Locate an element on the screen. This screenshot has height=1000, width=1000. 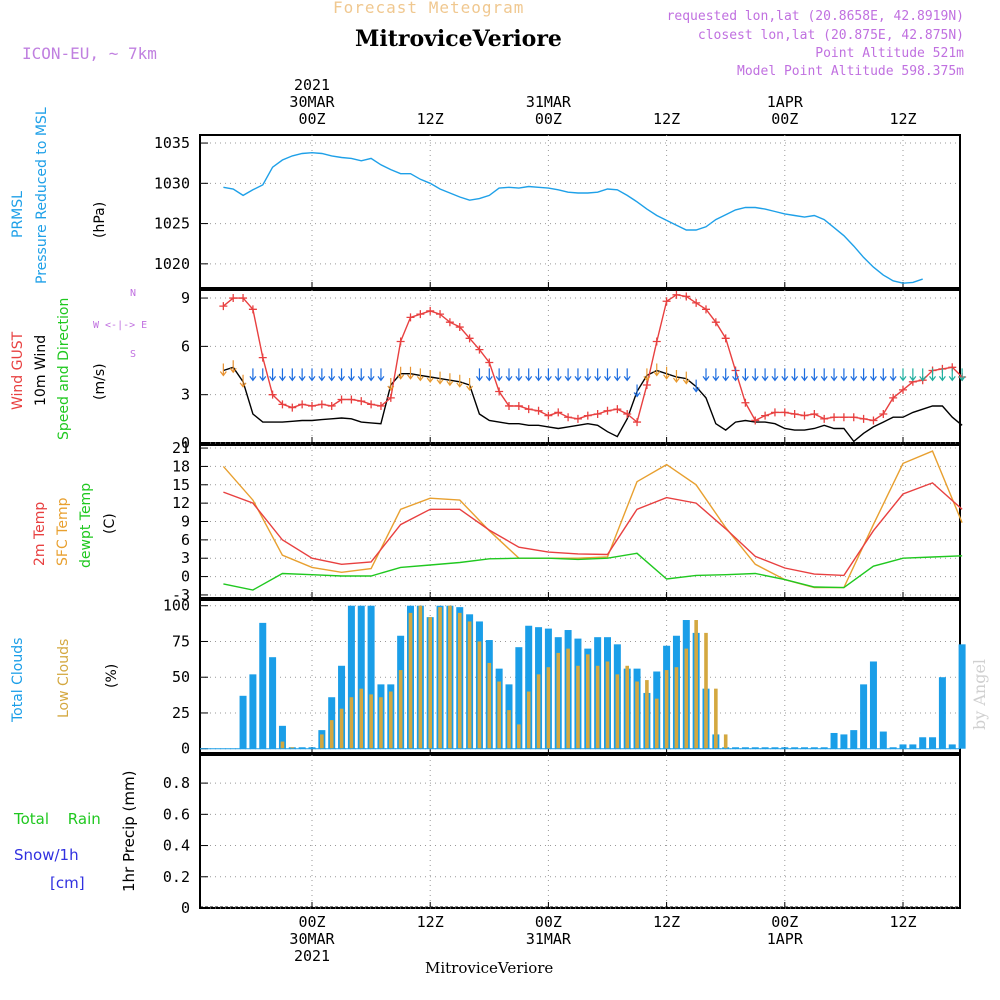
bottom-time-label: 00Z is located at coordinates (785, 922).